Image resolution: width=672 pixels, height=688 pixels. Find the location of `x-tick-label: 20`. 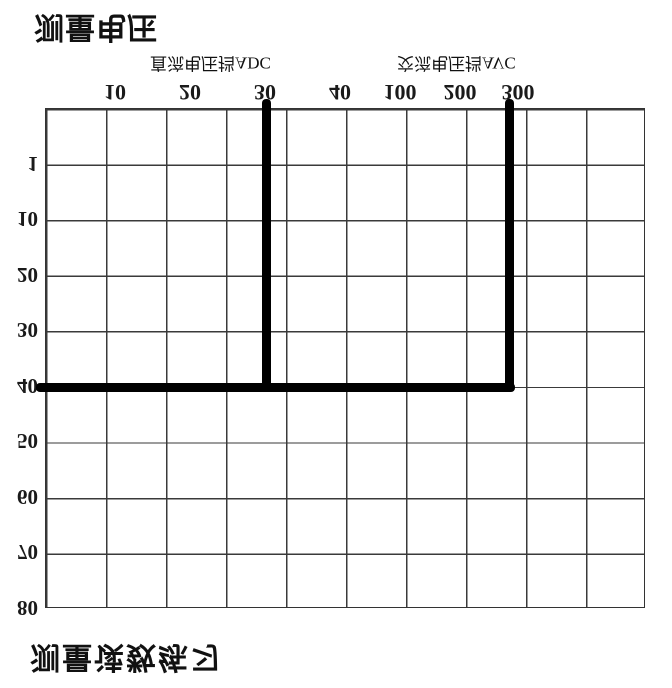

x-tick-label: 20 is located at coordinates (190, 92).